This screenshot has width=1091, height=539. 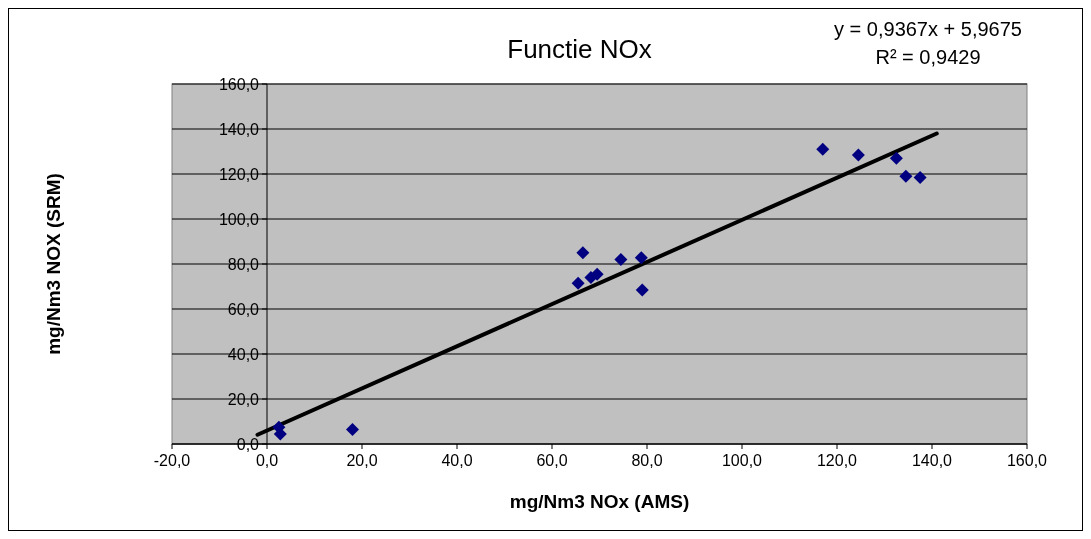 I want to click on y-tick-label: 100,0, so click(x=239, y=219).